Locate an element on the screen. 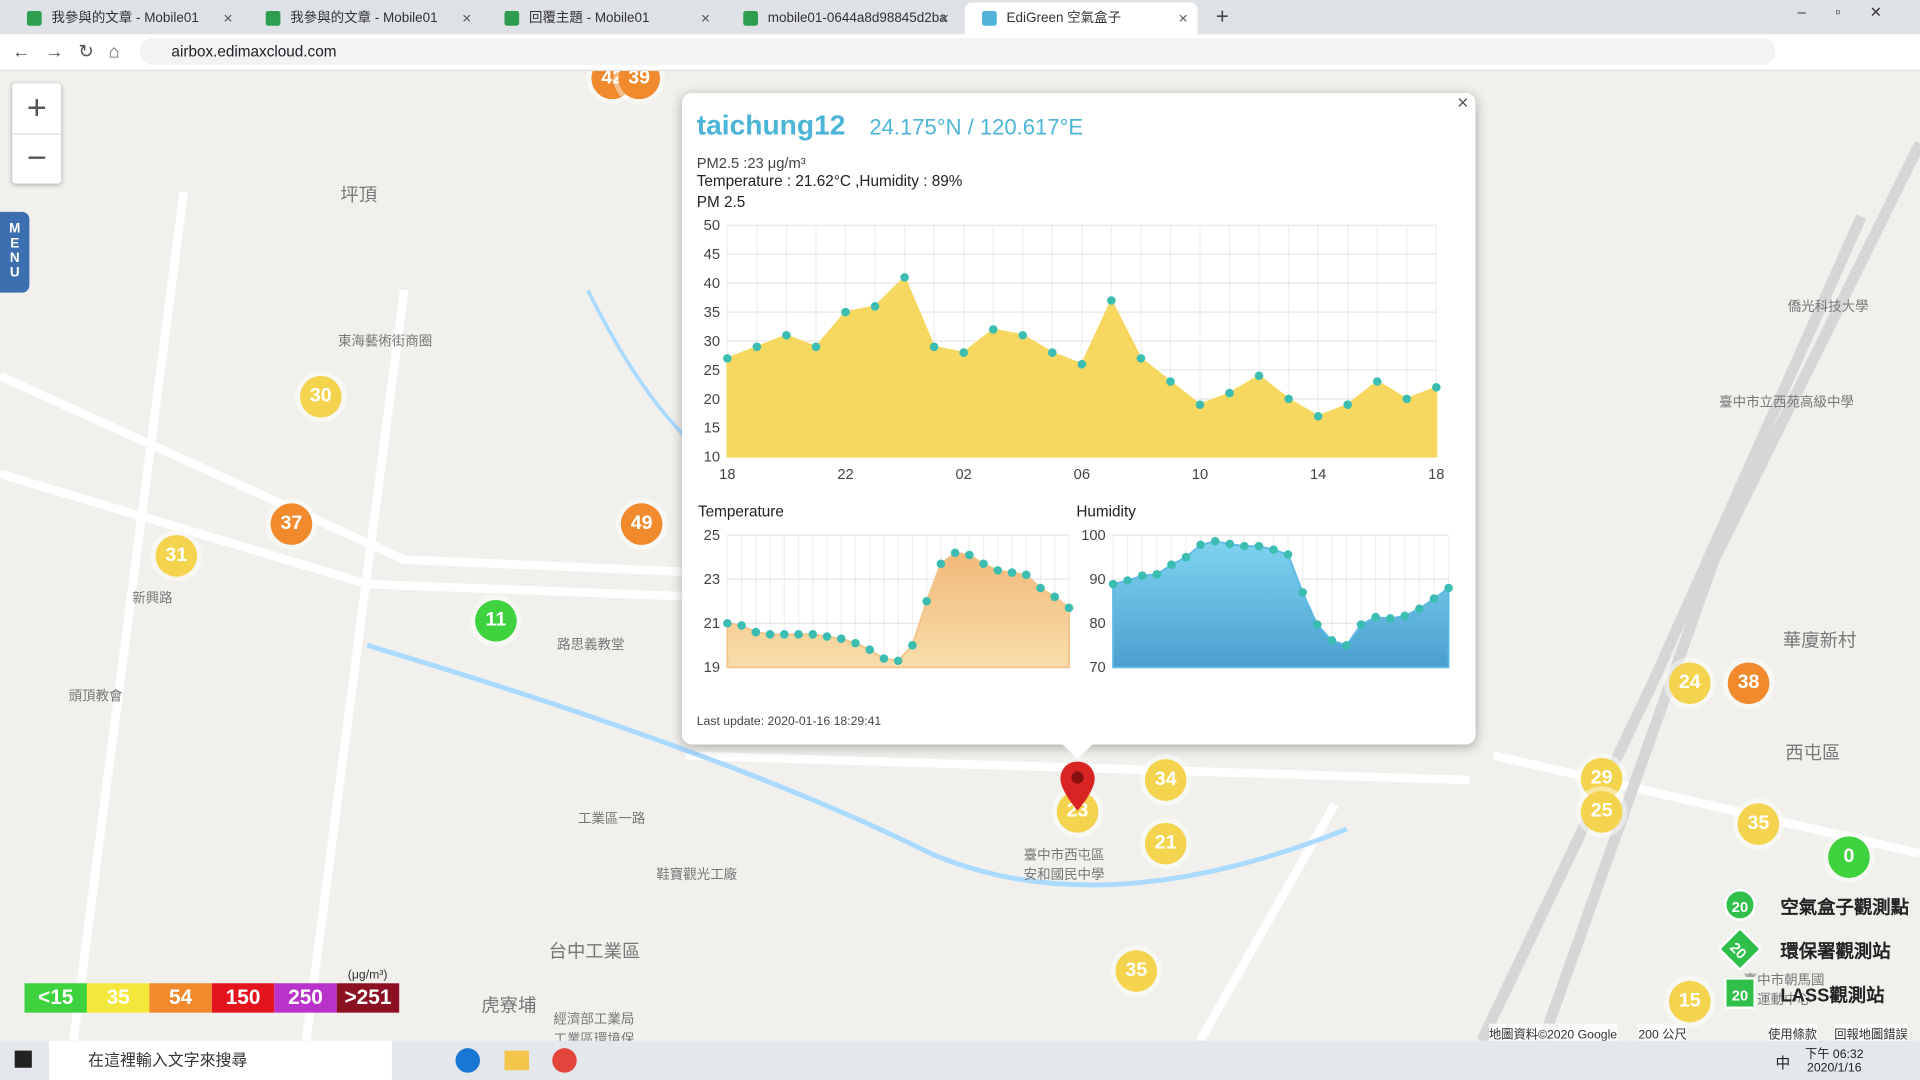 The height and width of the screenshot is (1080, 1920). zoom-control: + − is located at coordinates (37, 133).